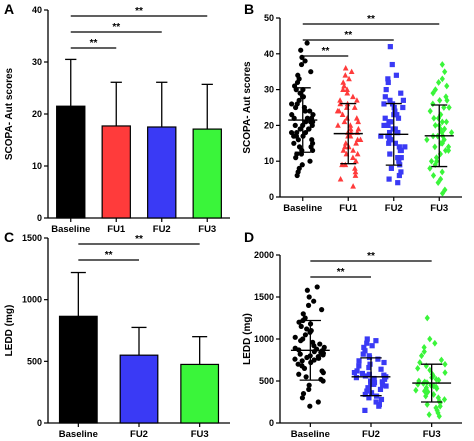 The height and width of the screenshot is (441, 474). I want to click on y-tick-label: 30, so click(269, 90).